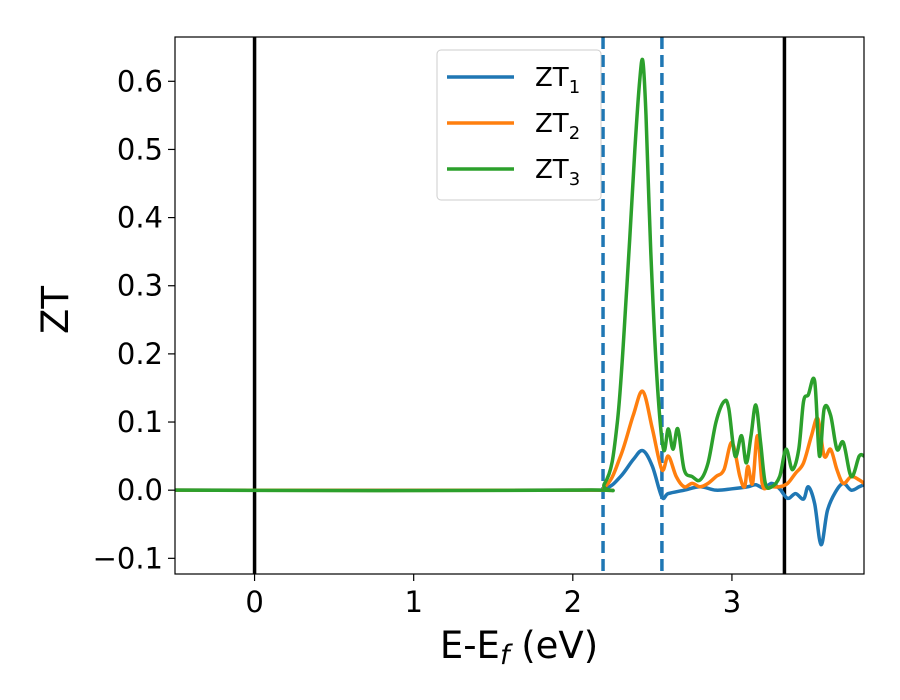  Describe the element at coordinates (140, 422) in the screenshot. I see `y-tick-label: 0.1` at that location.